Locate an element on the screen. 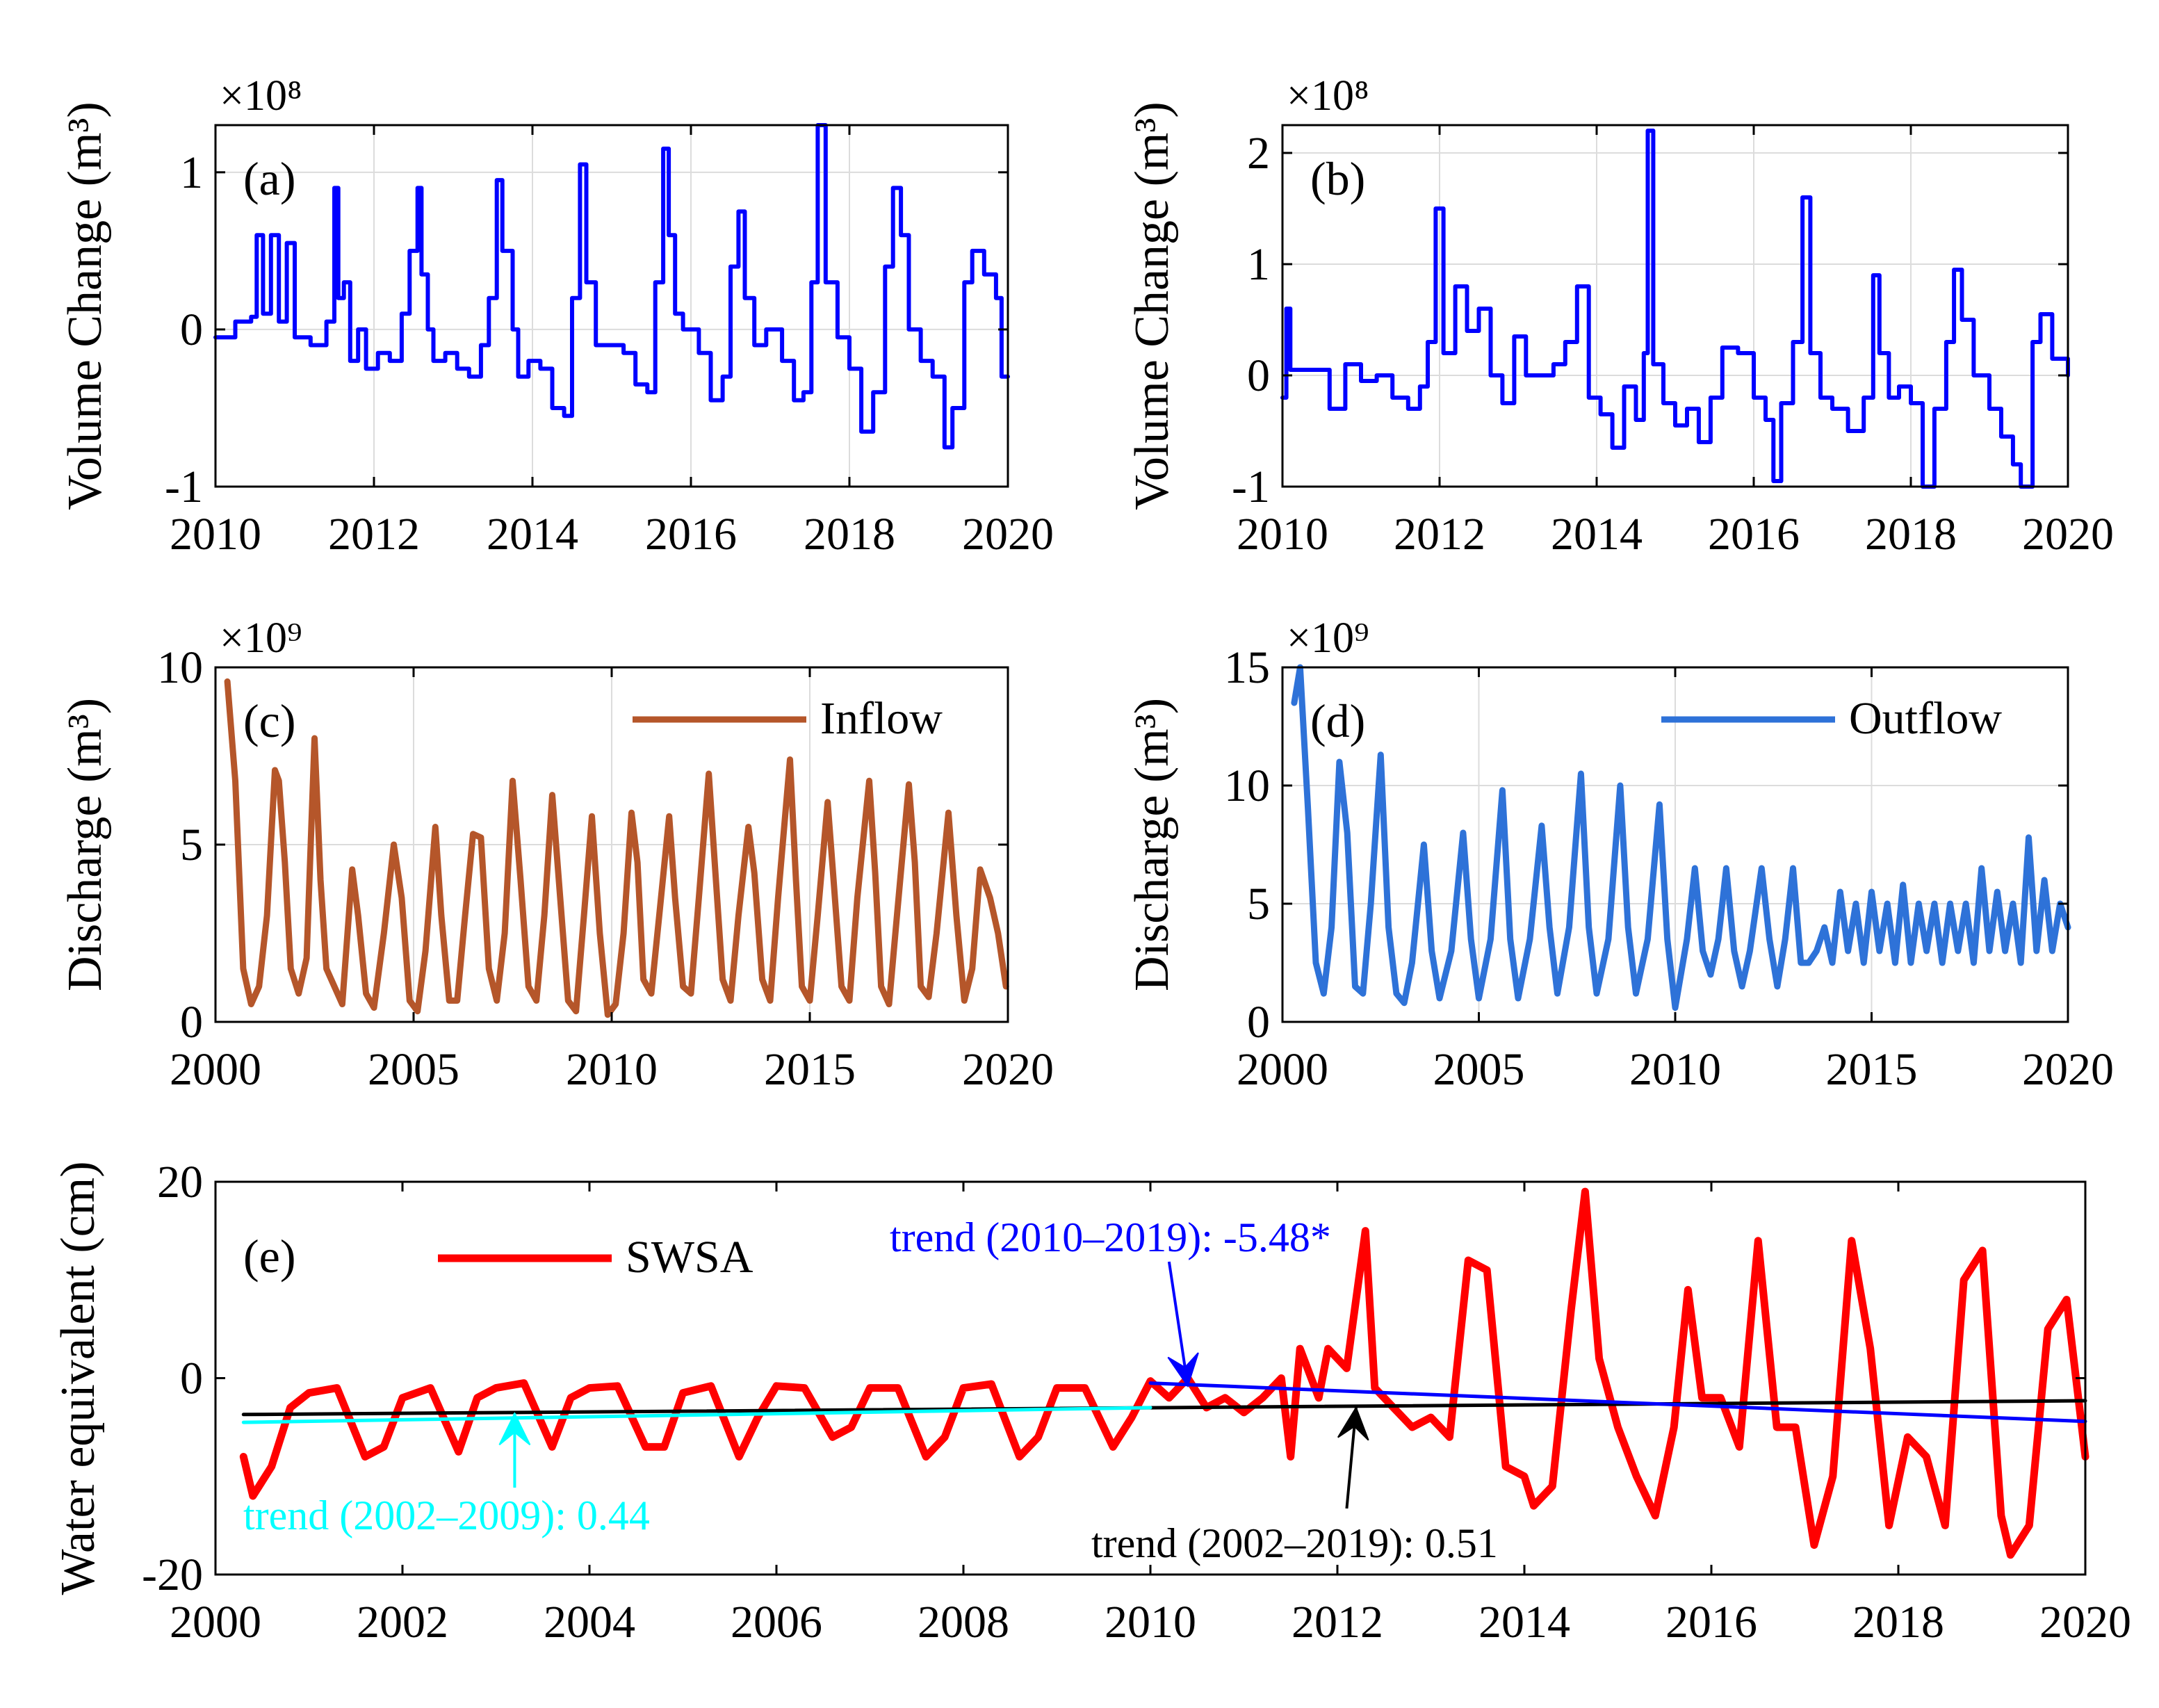 The image size is (2159, 1708). x-tick-label: 2006 is located at coordinates (776, 1623).